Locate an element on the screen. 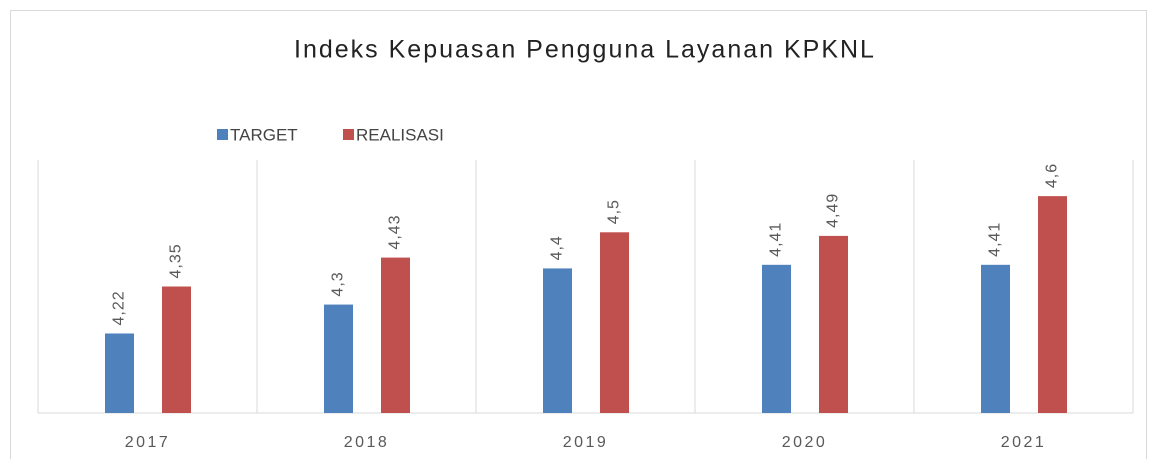 The image size is (1157, 459). x-tick-label: 2021 is located at coordinates (1024, 442).